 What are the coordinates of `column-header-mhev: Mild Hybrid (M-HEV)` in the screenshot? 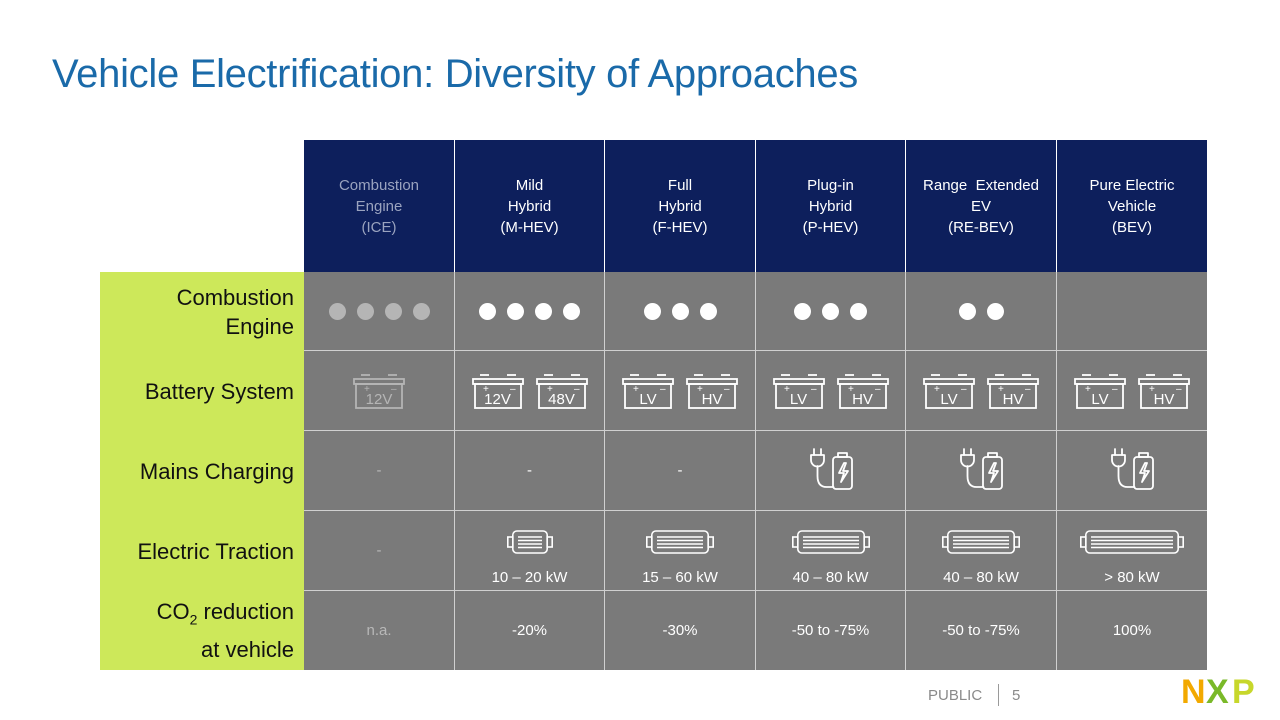 It's located at (530, 206).